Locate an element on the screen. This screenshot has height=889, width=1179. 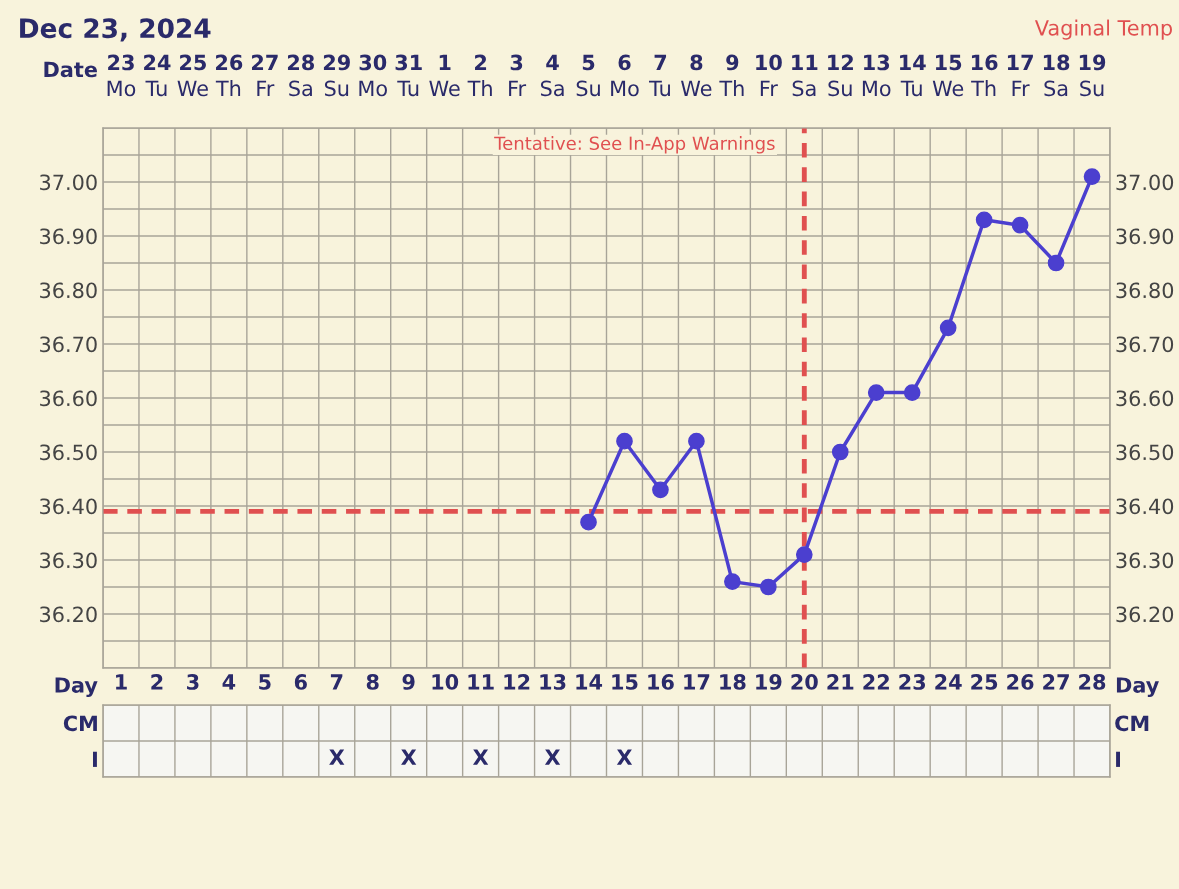
x-tick-label: 1 is located at coordinates (121, 682).